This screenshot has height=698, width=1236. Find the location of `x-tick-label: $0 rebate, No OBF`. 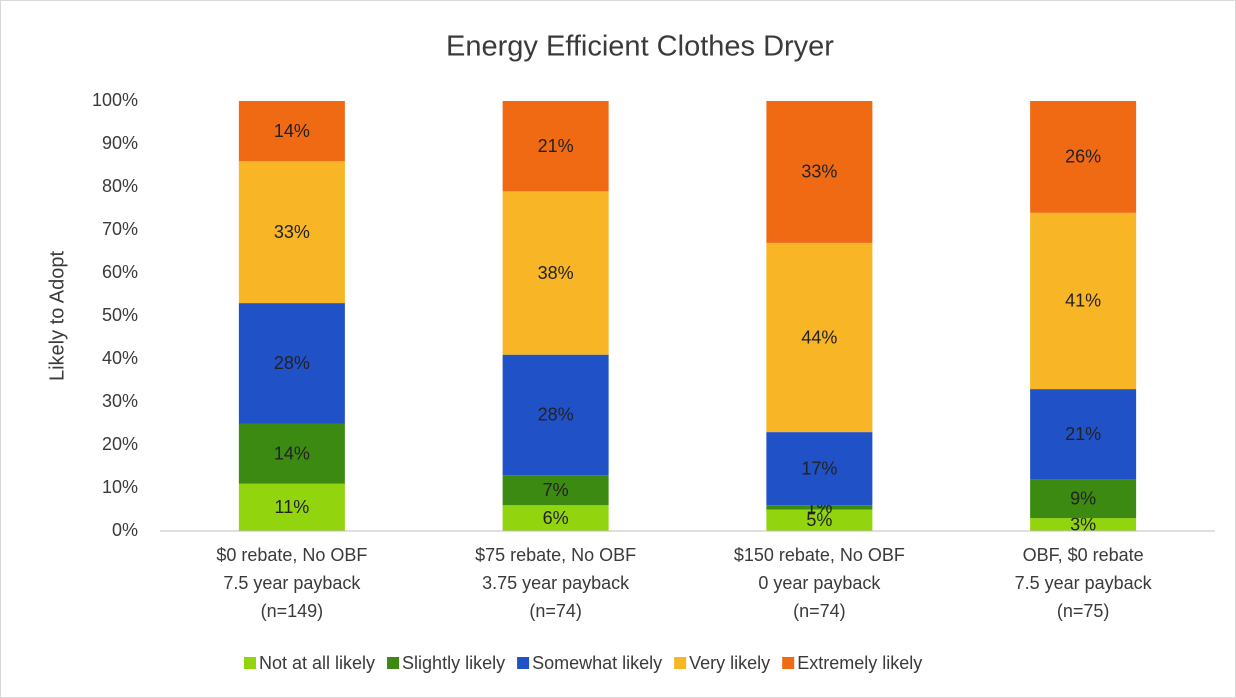

x-tick-label: $0 rebate, No OBF is located at coordinates (291, 555).